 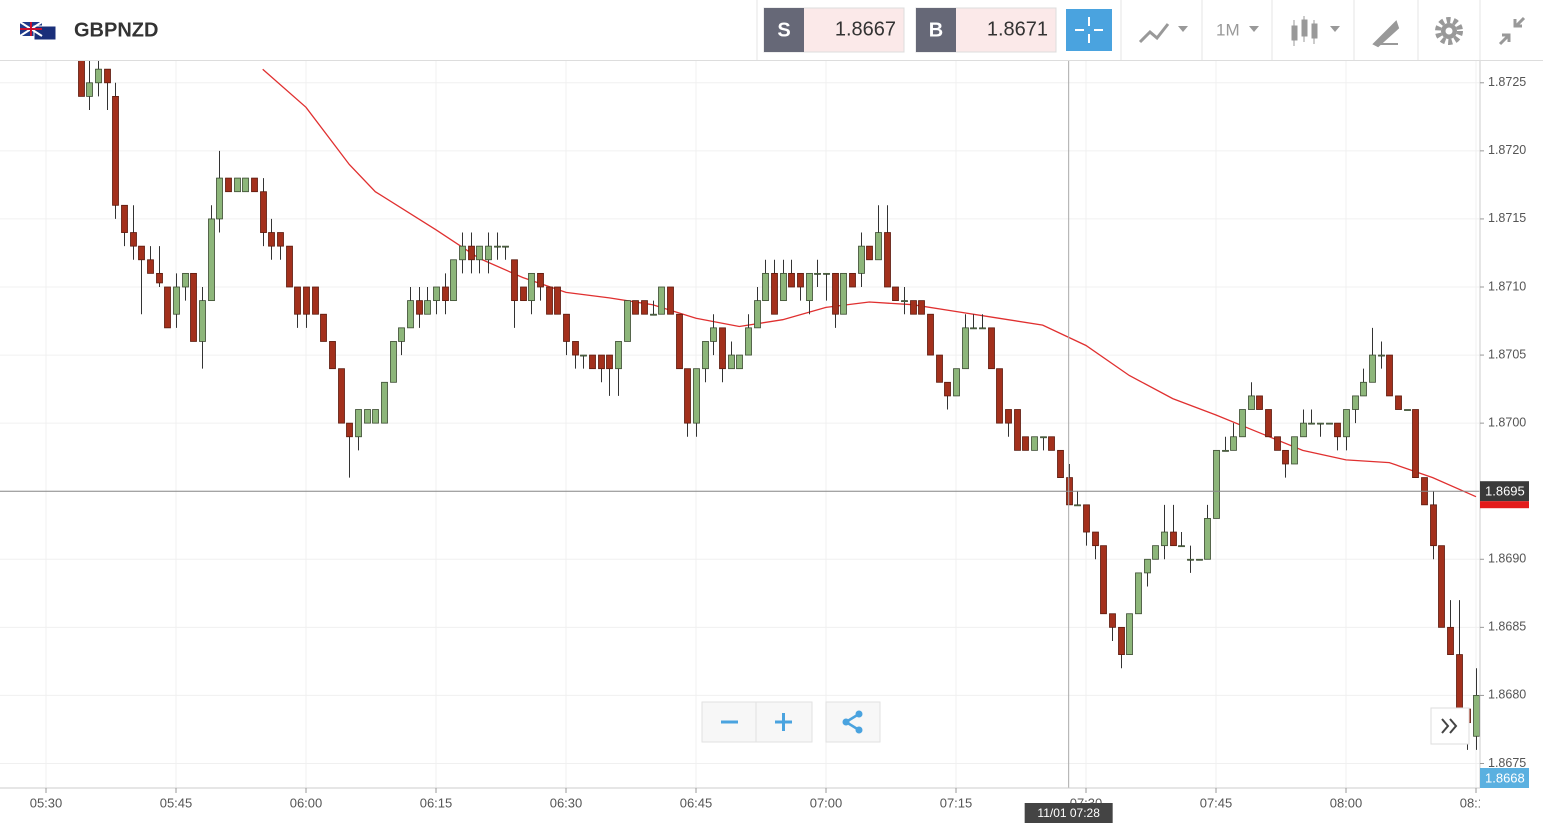 I want to click on x-tick-label: 06:30, so click(x=566, y=802).